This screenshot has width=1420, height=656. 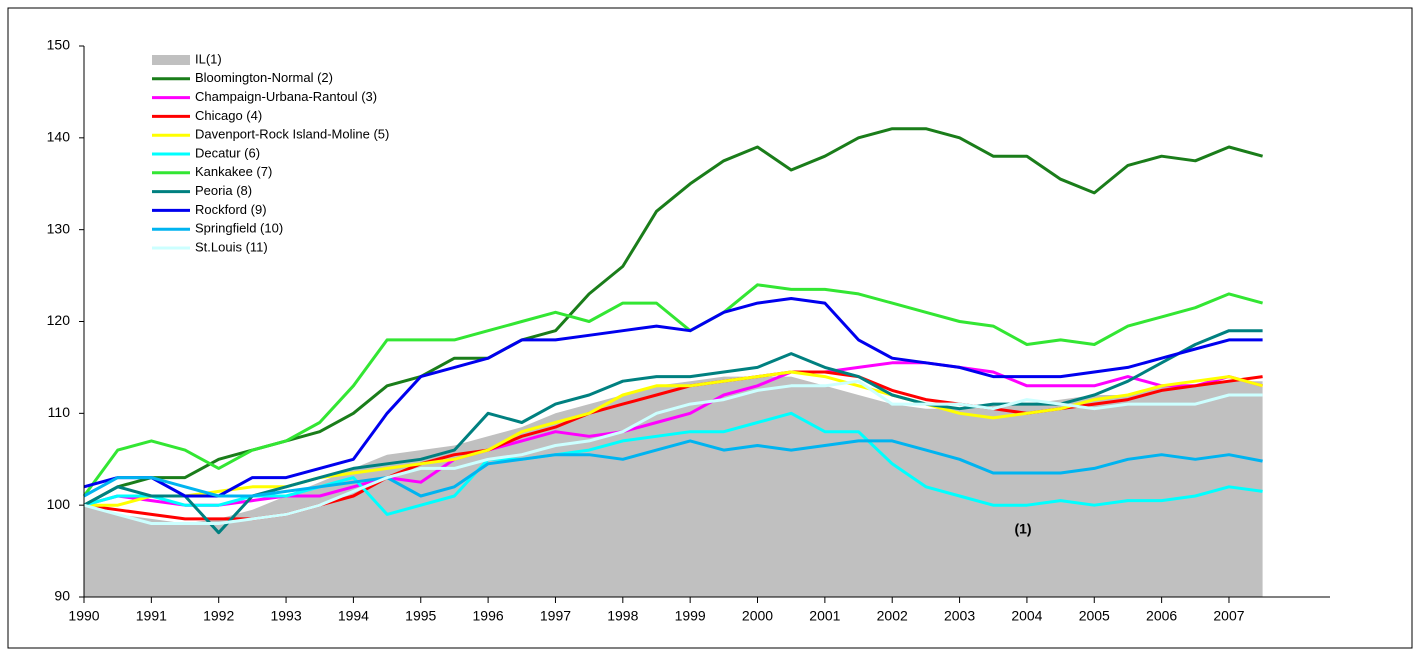 I want to click on x-tick-label: 2002, so click(x=892, y=616).